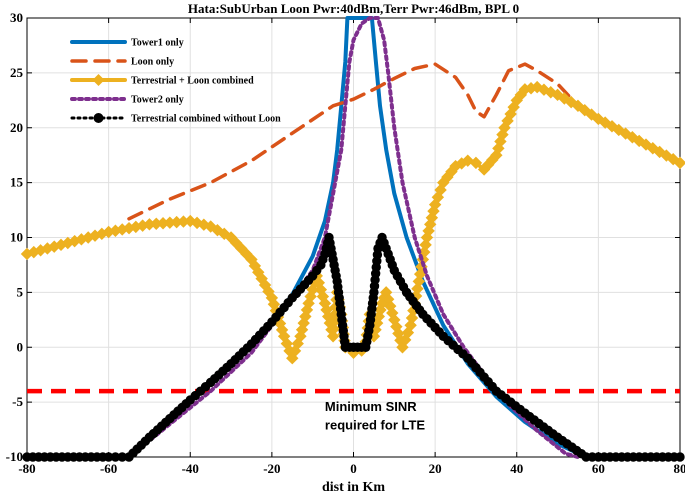  Describe the element at coordinates (16, 237) in the screenshot. I see `y-tick-label: 10` at that location.